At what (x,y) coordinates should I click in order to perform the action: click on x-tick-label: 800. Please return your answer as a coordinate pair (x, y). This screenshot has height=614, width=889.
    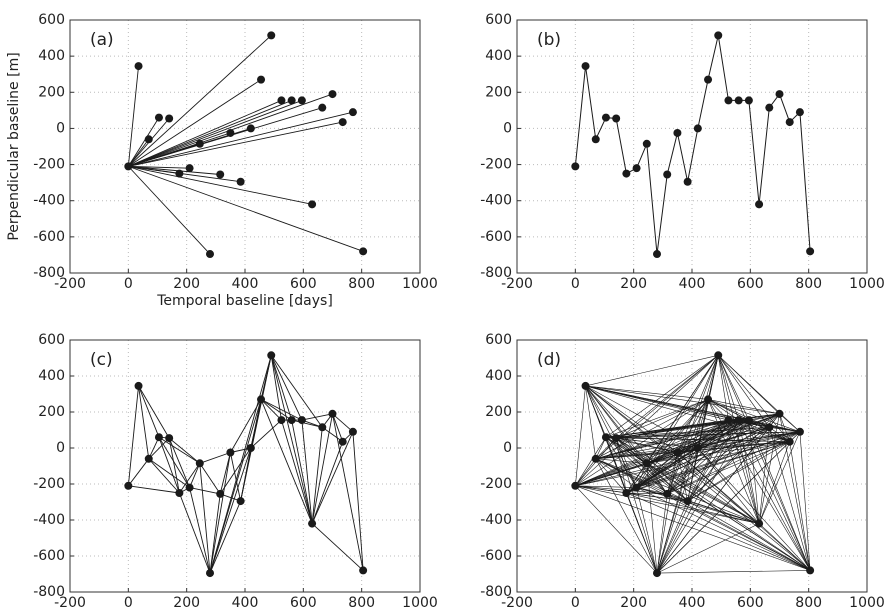
    Looking at the image, I should click on (361, 603).